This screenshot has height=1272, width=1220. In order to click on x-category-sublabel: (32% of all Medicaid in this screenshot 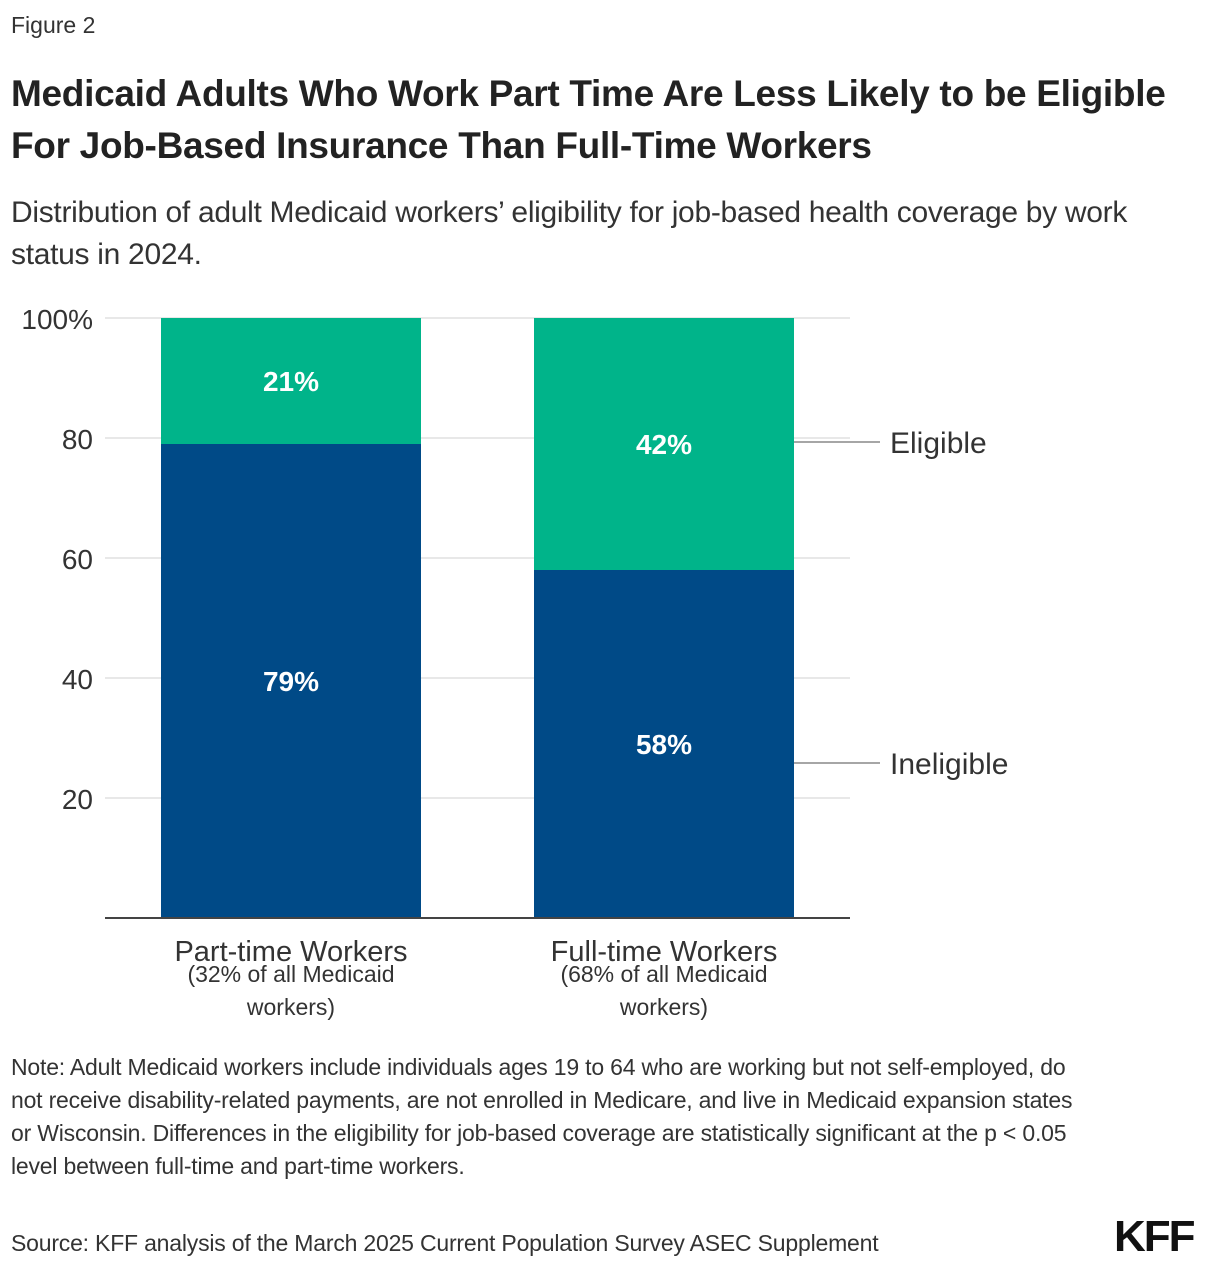, I will do `click(290, 974)`.